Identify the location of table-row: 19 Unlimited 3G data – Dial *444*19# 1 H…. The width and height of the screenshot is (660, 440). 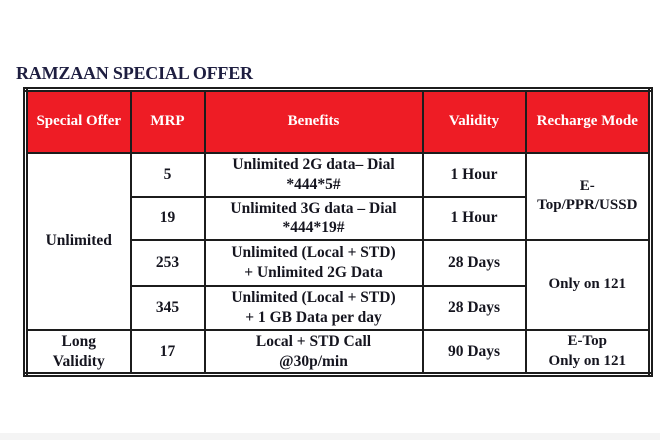
(338, 218).